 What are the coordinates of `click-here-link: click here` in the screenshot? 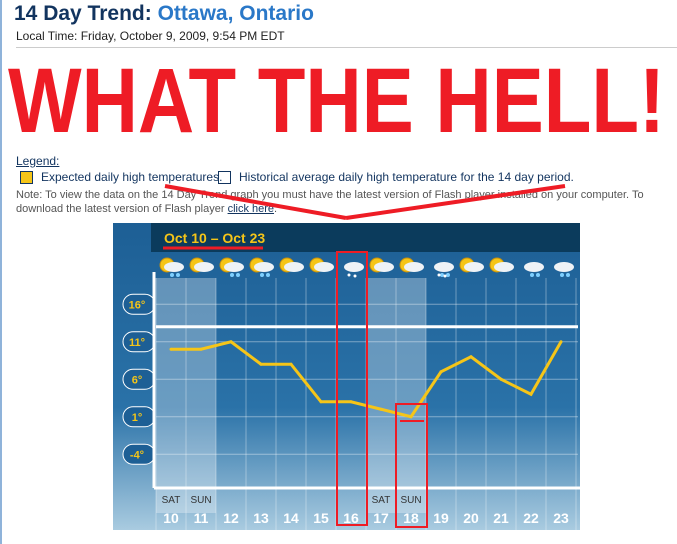 It's located at (251, 209).